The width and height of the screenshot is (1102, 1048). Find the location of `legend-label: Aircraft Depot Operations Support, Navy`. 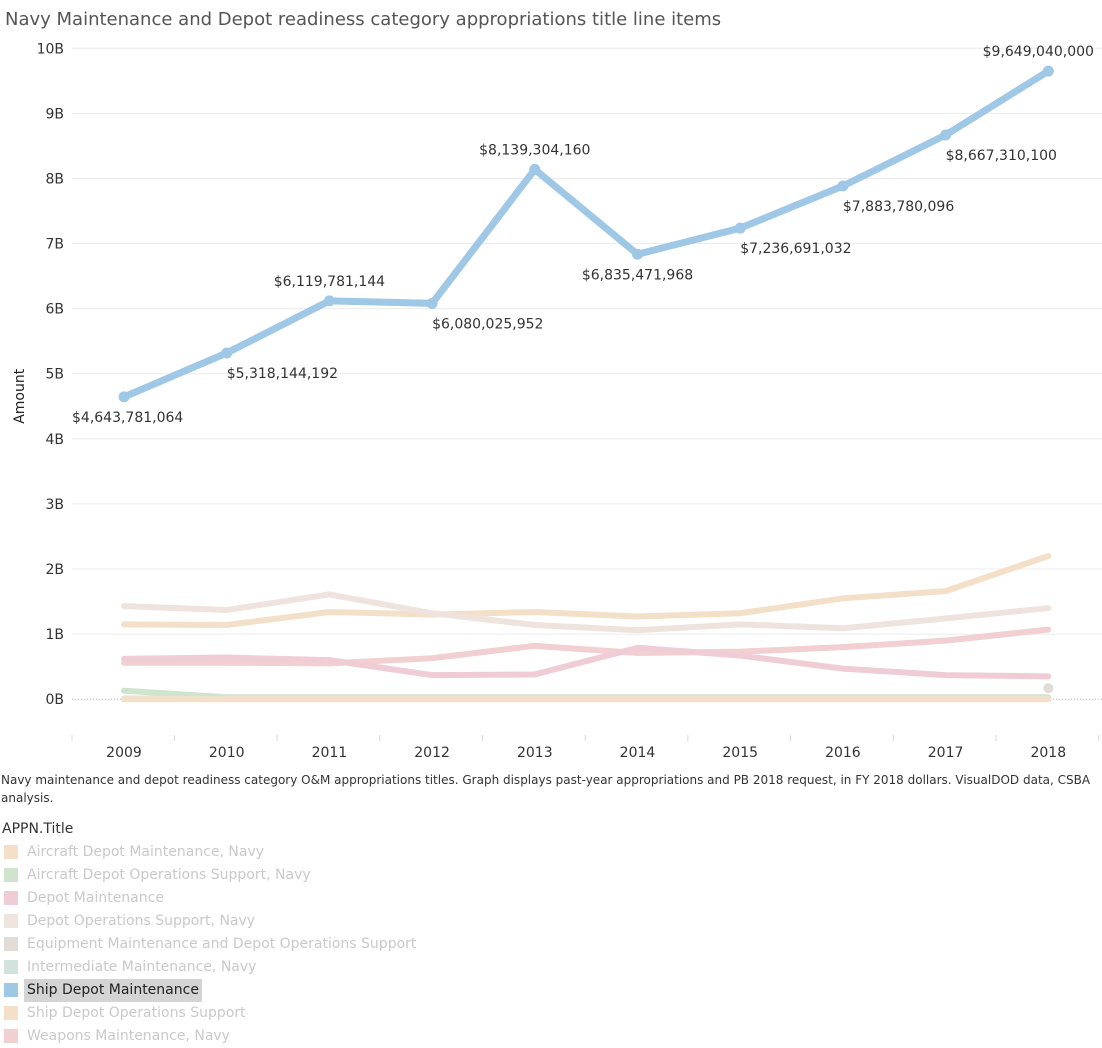

legend-label: Aircraft Depot Operations Support, Navy is located at coordinates (169, 875).